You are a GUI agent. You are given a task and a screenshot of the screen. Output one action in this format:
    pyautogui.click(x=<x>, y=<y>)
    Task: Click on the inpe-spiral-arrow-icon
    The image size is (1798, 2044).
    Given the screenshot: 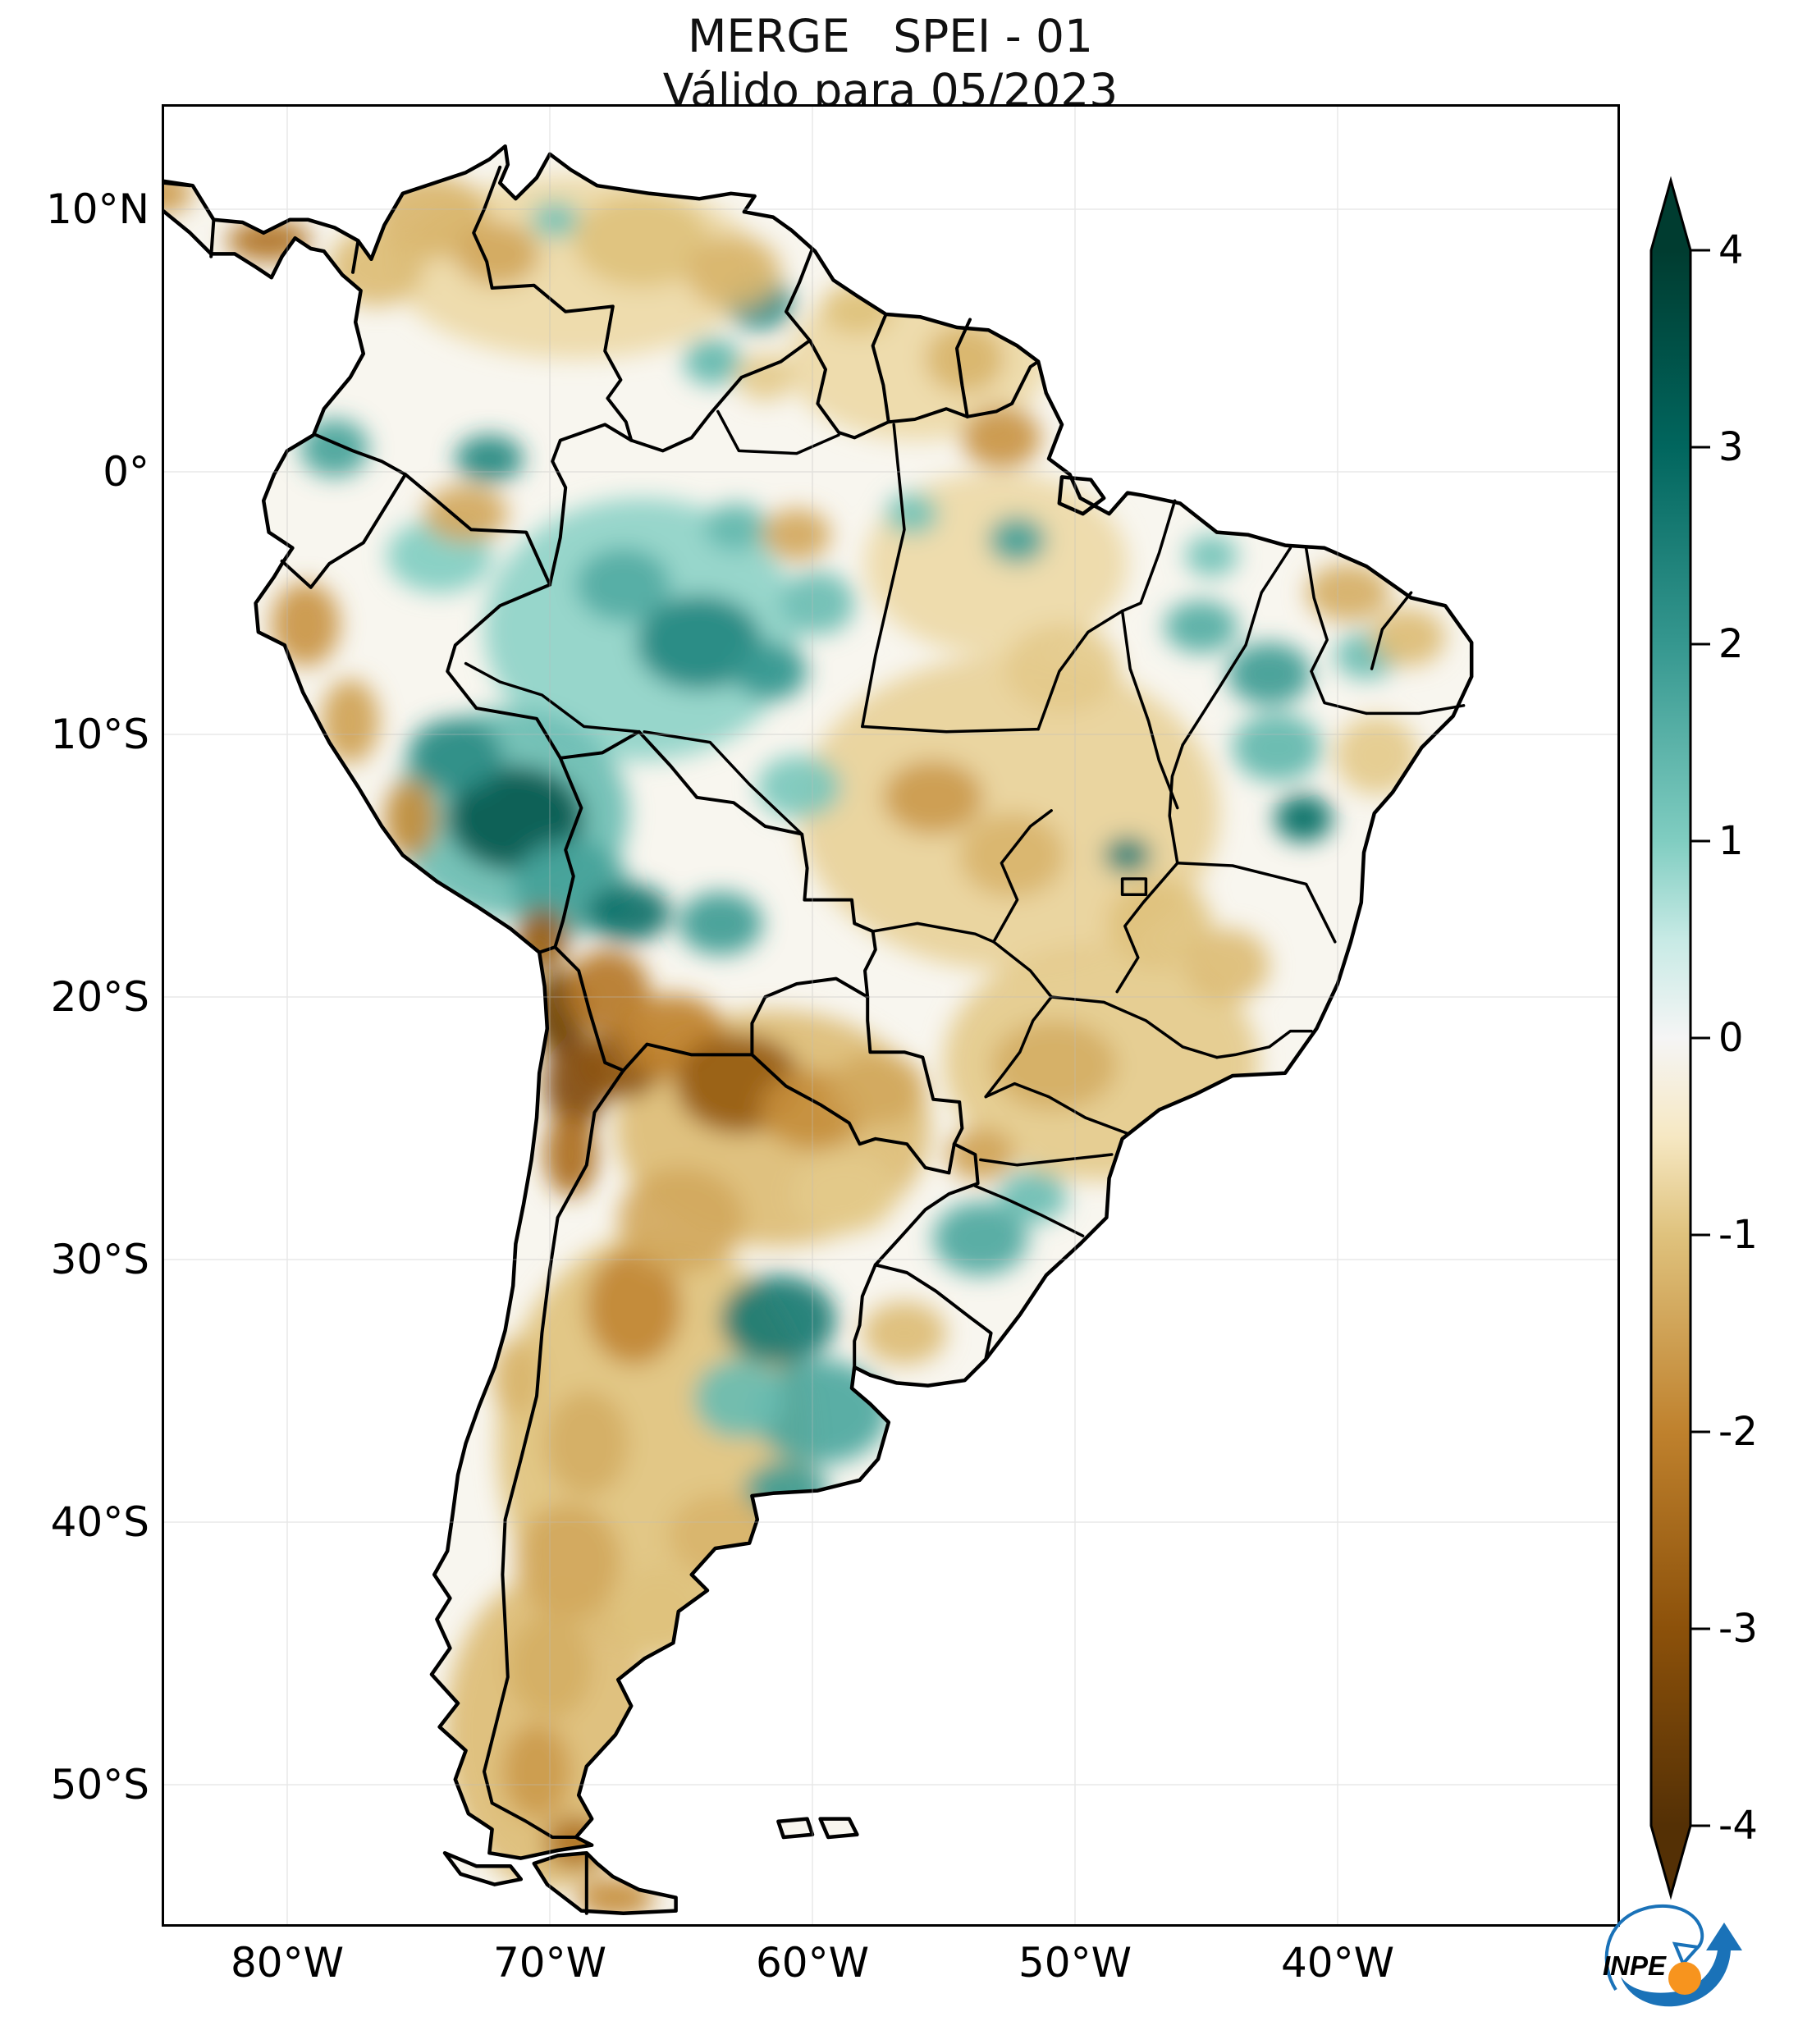 What is the action you would take?
    pyautogui.click(x=1654, y=1948)
    